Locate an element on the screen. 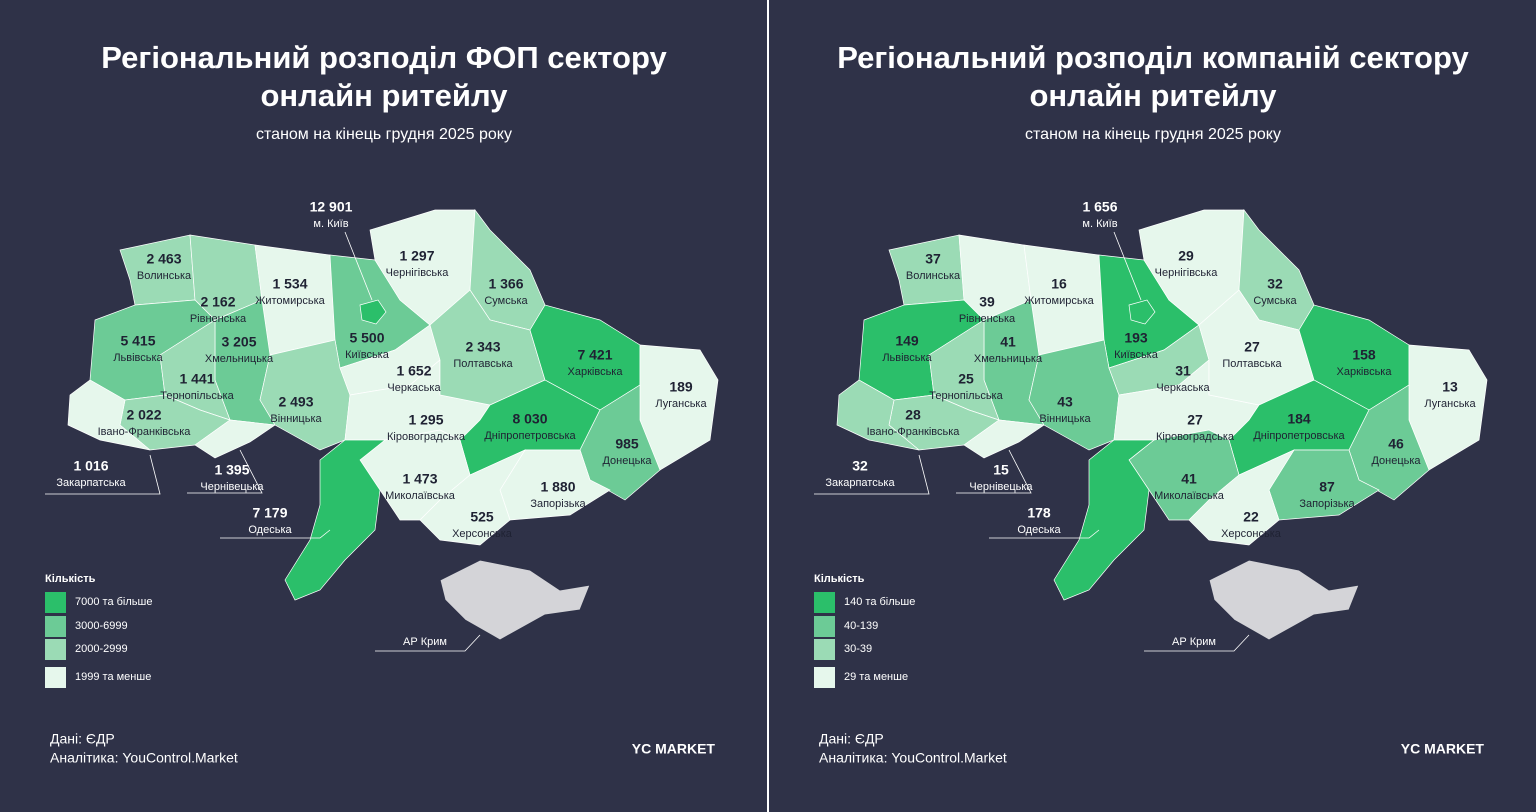 This screenshot has width=1536, height=812. region-value: 27 is located at coordinates (1252, 347).